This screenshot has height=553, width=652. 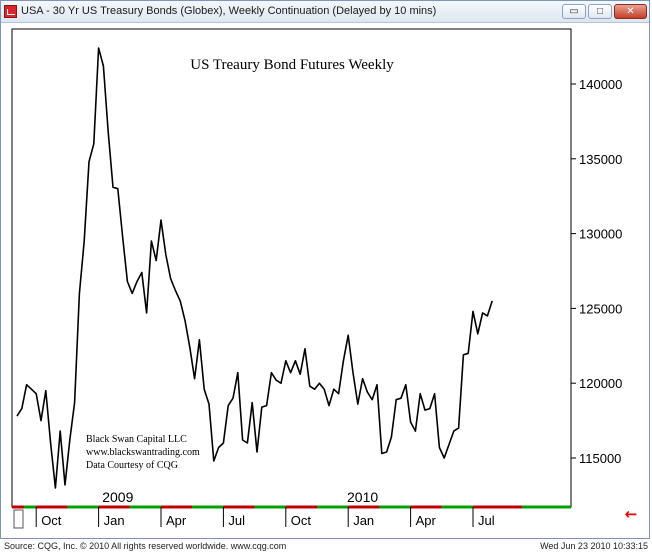 I want to click on y-tick-label: 115000, so click(x=600, y=458).